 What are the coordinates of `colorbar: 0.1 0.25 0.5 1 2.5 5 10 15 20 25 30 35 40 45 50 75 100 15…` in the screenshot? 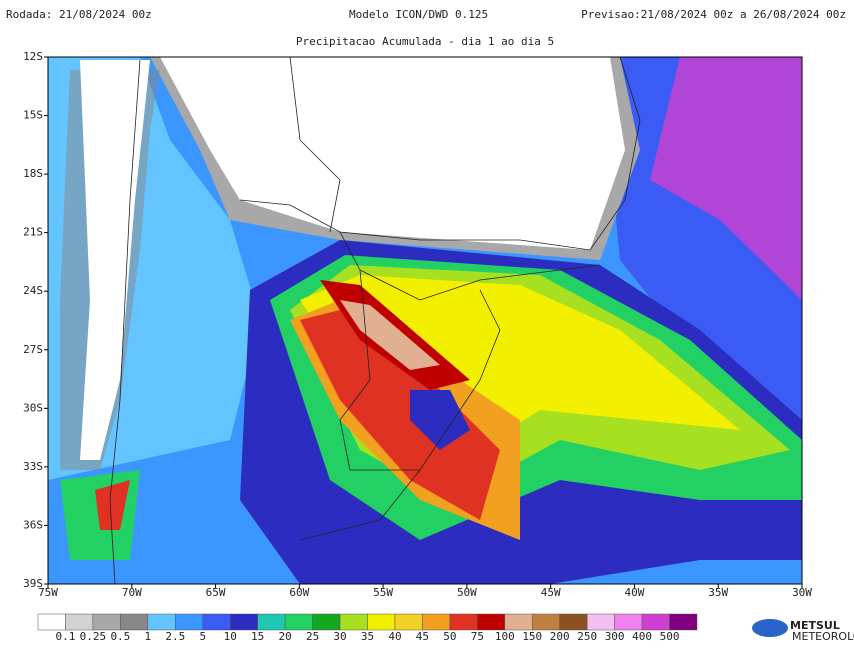 It's located at (367, 628).